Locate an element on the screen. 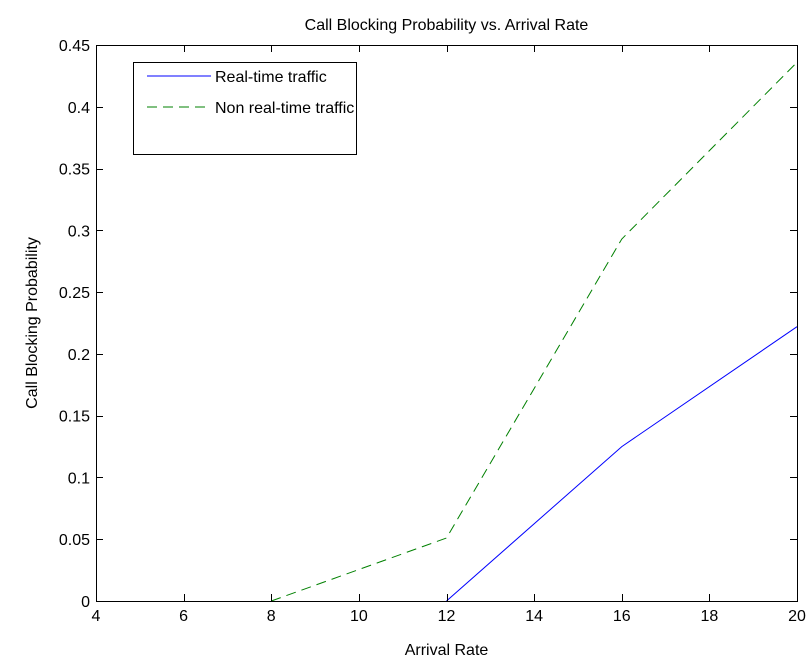  y-tick-label: 0.15 is located at coordinates (74, 417).